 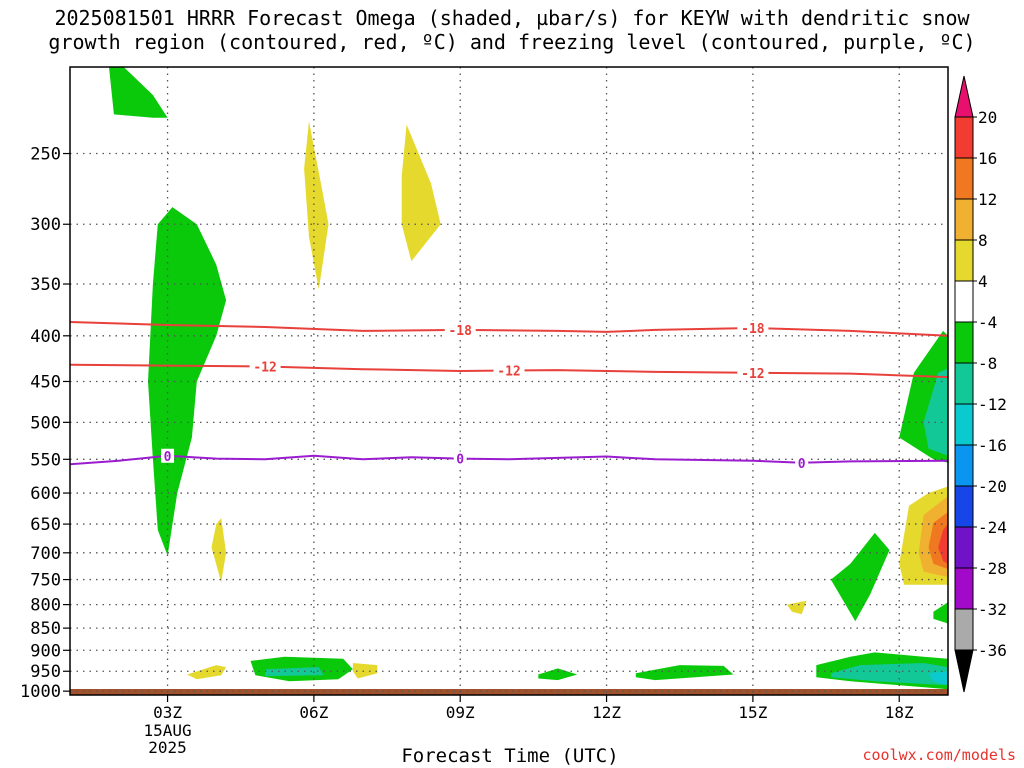 I want to click on y-tick-label-550: 550, so click(x=45, y=460).